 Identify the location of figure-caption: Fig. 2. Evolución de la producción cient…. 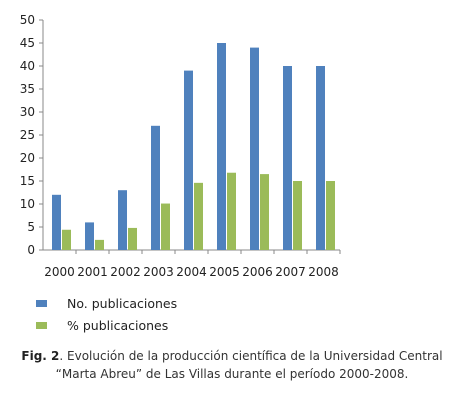
(232, 365).